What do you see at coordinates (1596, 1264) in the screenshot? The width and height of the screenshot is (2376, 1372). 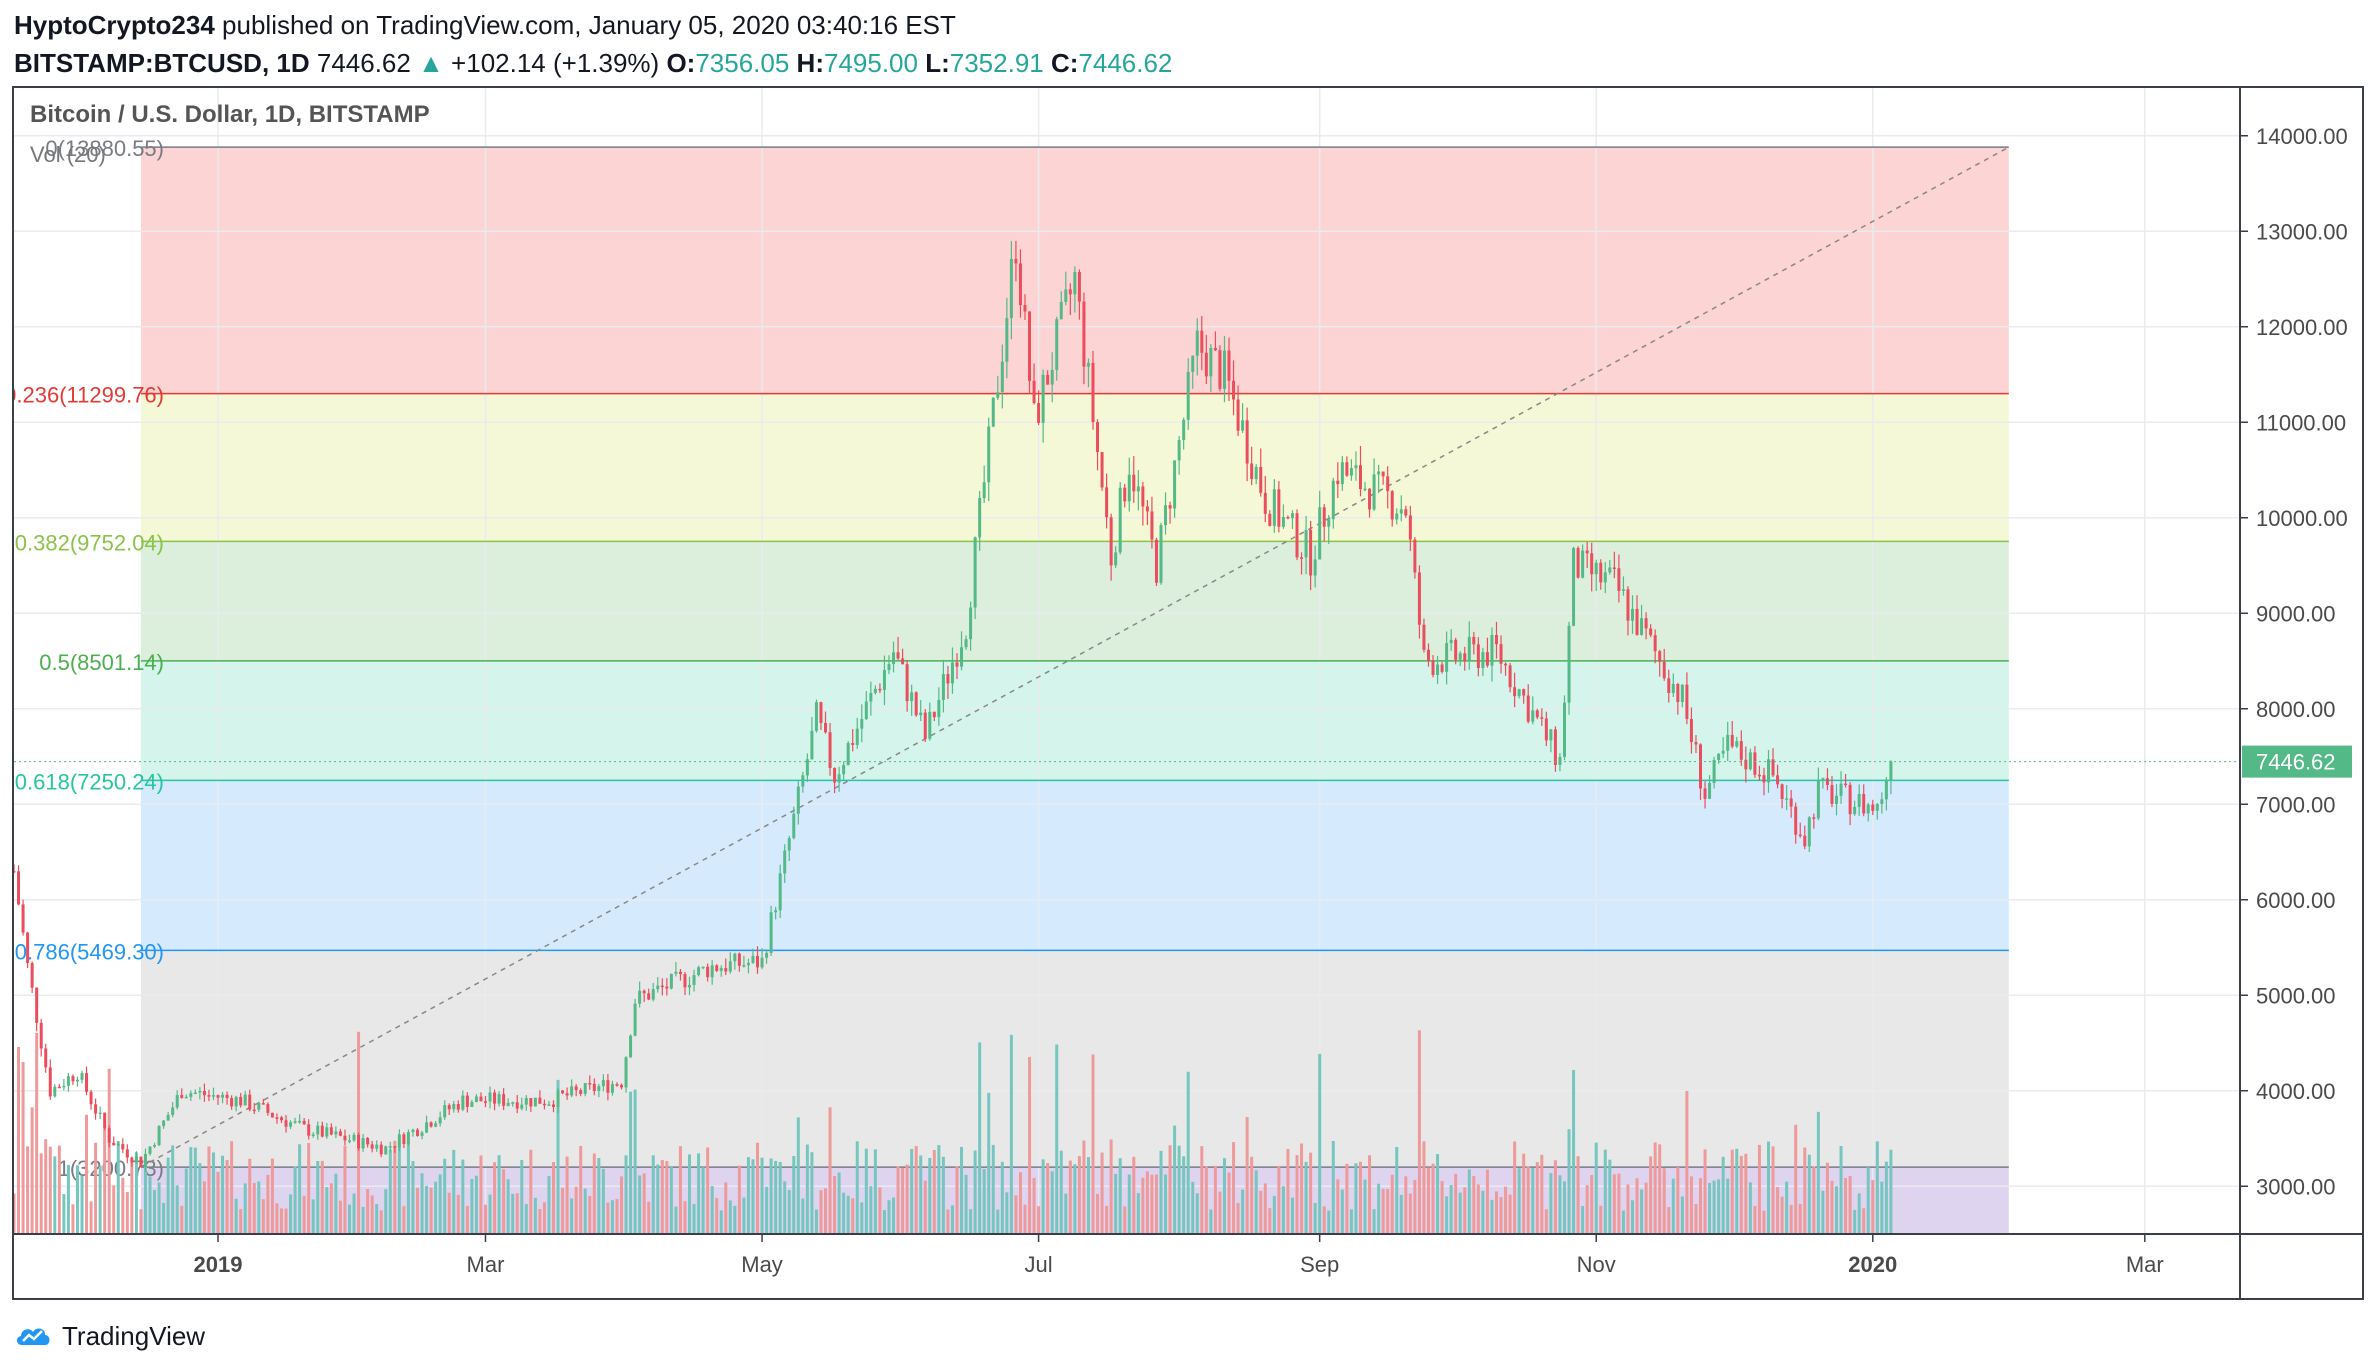 I see `time-tick-label: Nov` at bounding box center [1596, 1264].